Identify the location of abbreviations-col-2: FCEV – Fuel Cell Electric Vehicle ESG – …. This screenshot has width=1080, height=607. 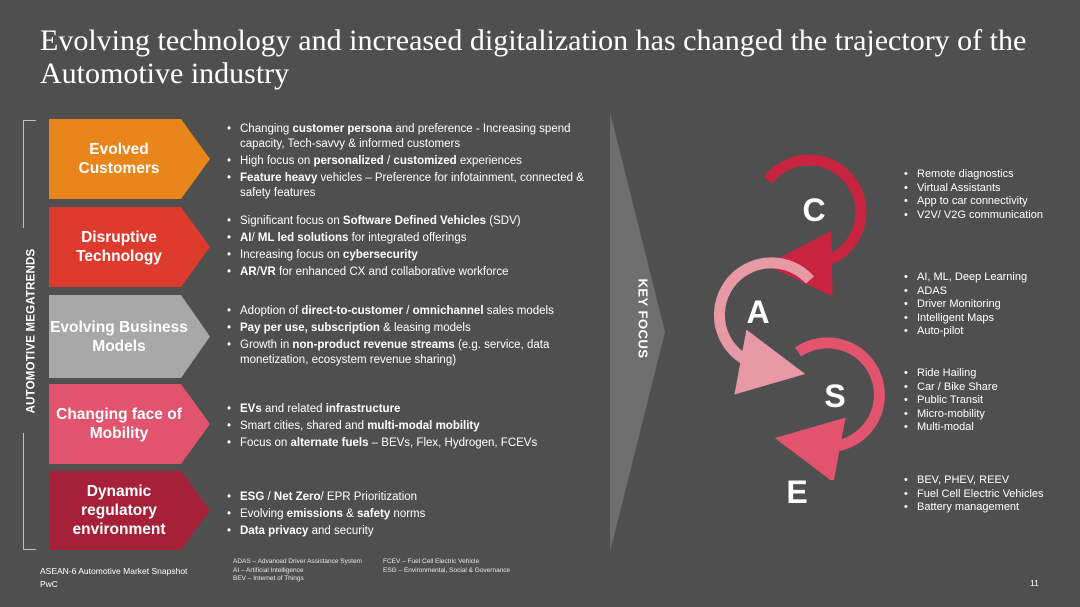
(446, 566).